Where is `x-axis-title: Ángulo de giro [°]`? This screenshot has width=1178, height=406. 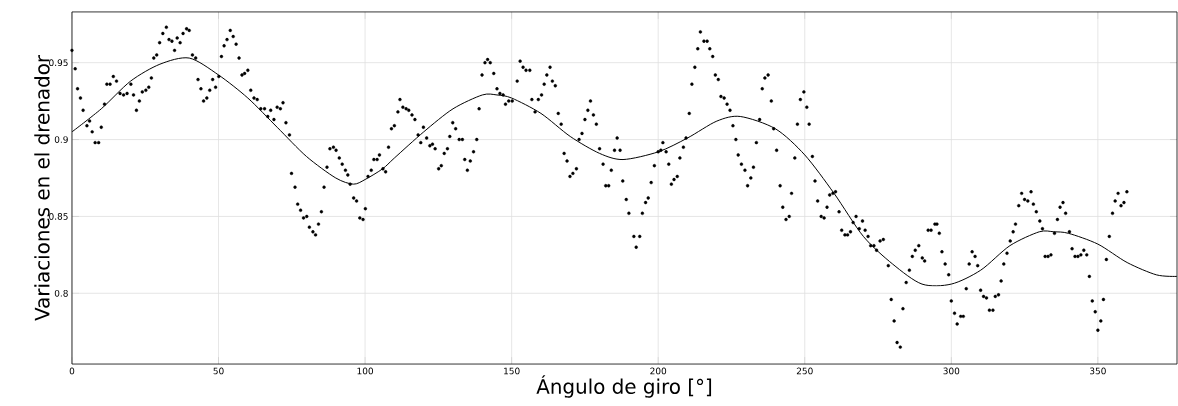
x-axis-title: Ángulo de giro [°] is located at coordinates (624, 386).